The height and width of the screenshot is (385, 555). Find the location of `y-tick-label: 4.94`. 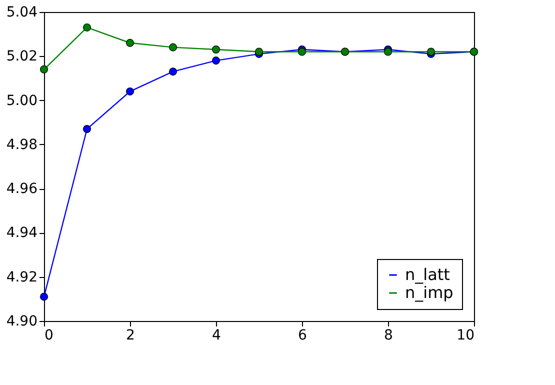

y-tick-label: 4.94 is located at coordinates (22, 233).